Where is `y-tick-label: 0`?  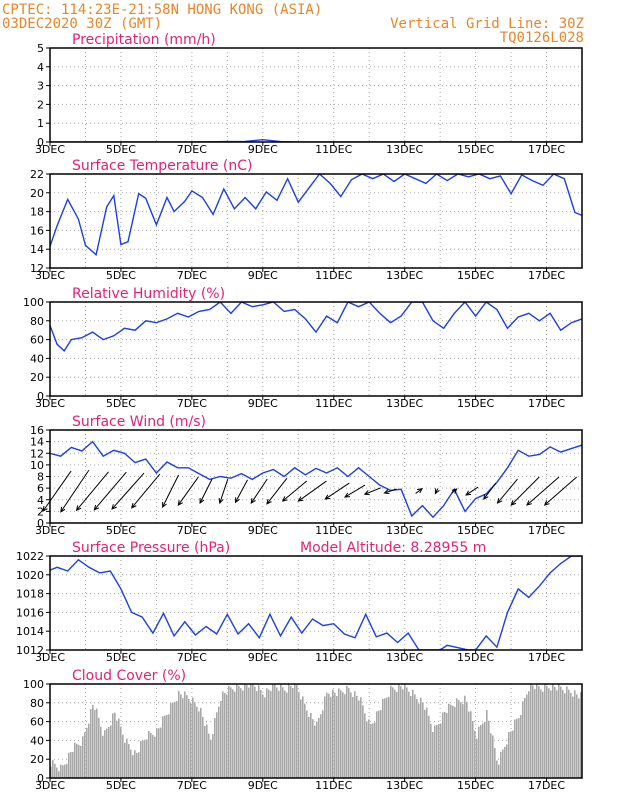 y-tick-label: 0 is located at coordinates (40, 142).